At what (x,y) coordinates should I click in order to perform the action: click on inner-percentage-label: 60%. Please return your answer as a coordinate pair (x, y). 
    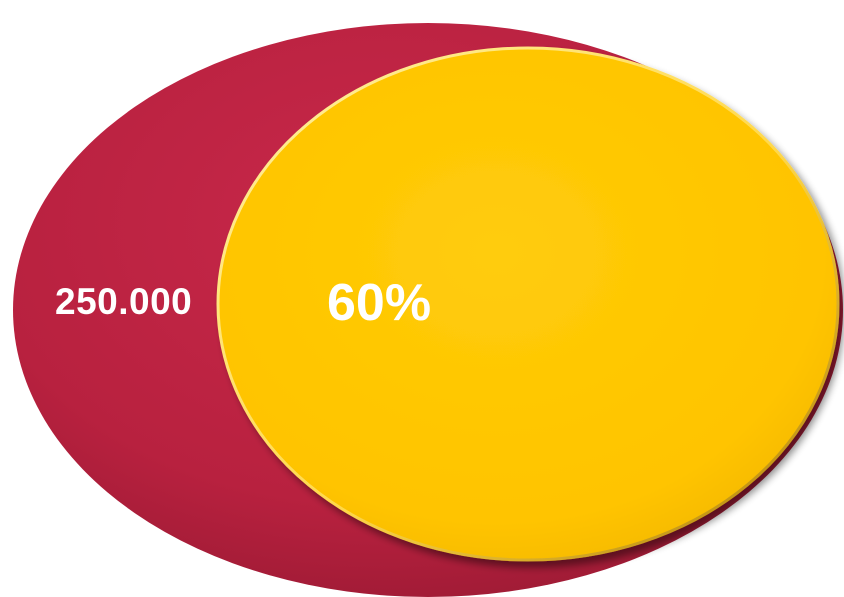
    Looking at the image, I should click on (379, 303).